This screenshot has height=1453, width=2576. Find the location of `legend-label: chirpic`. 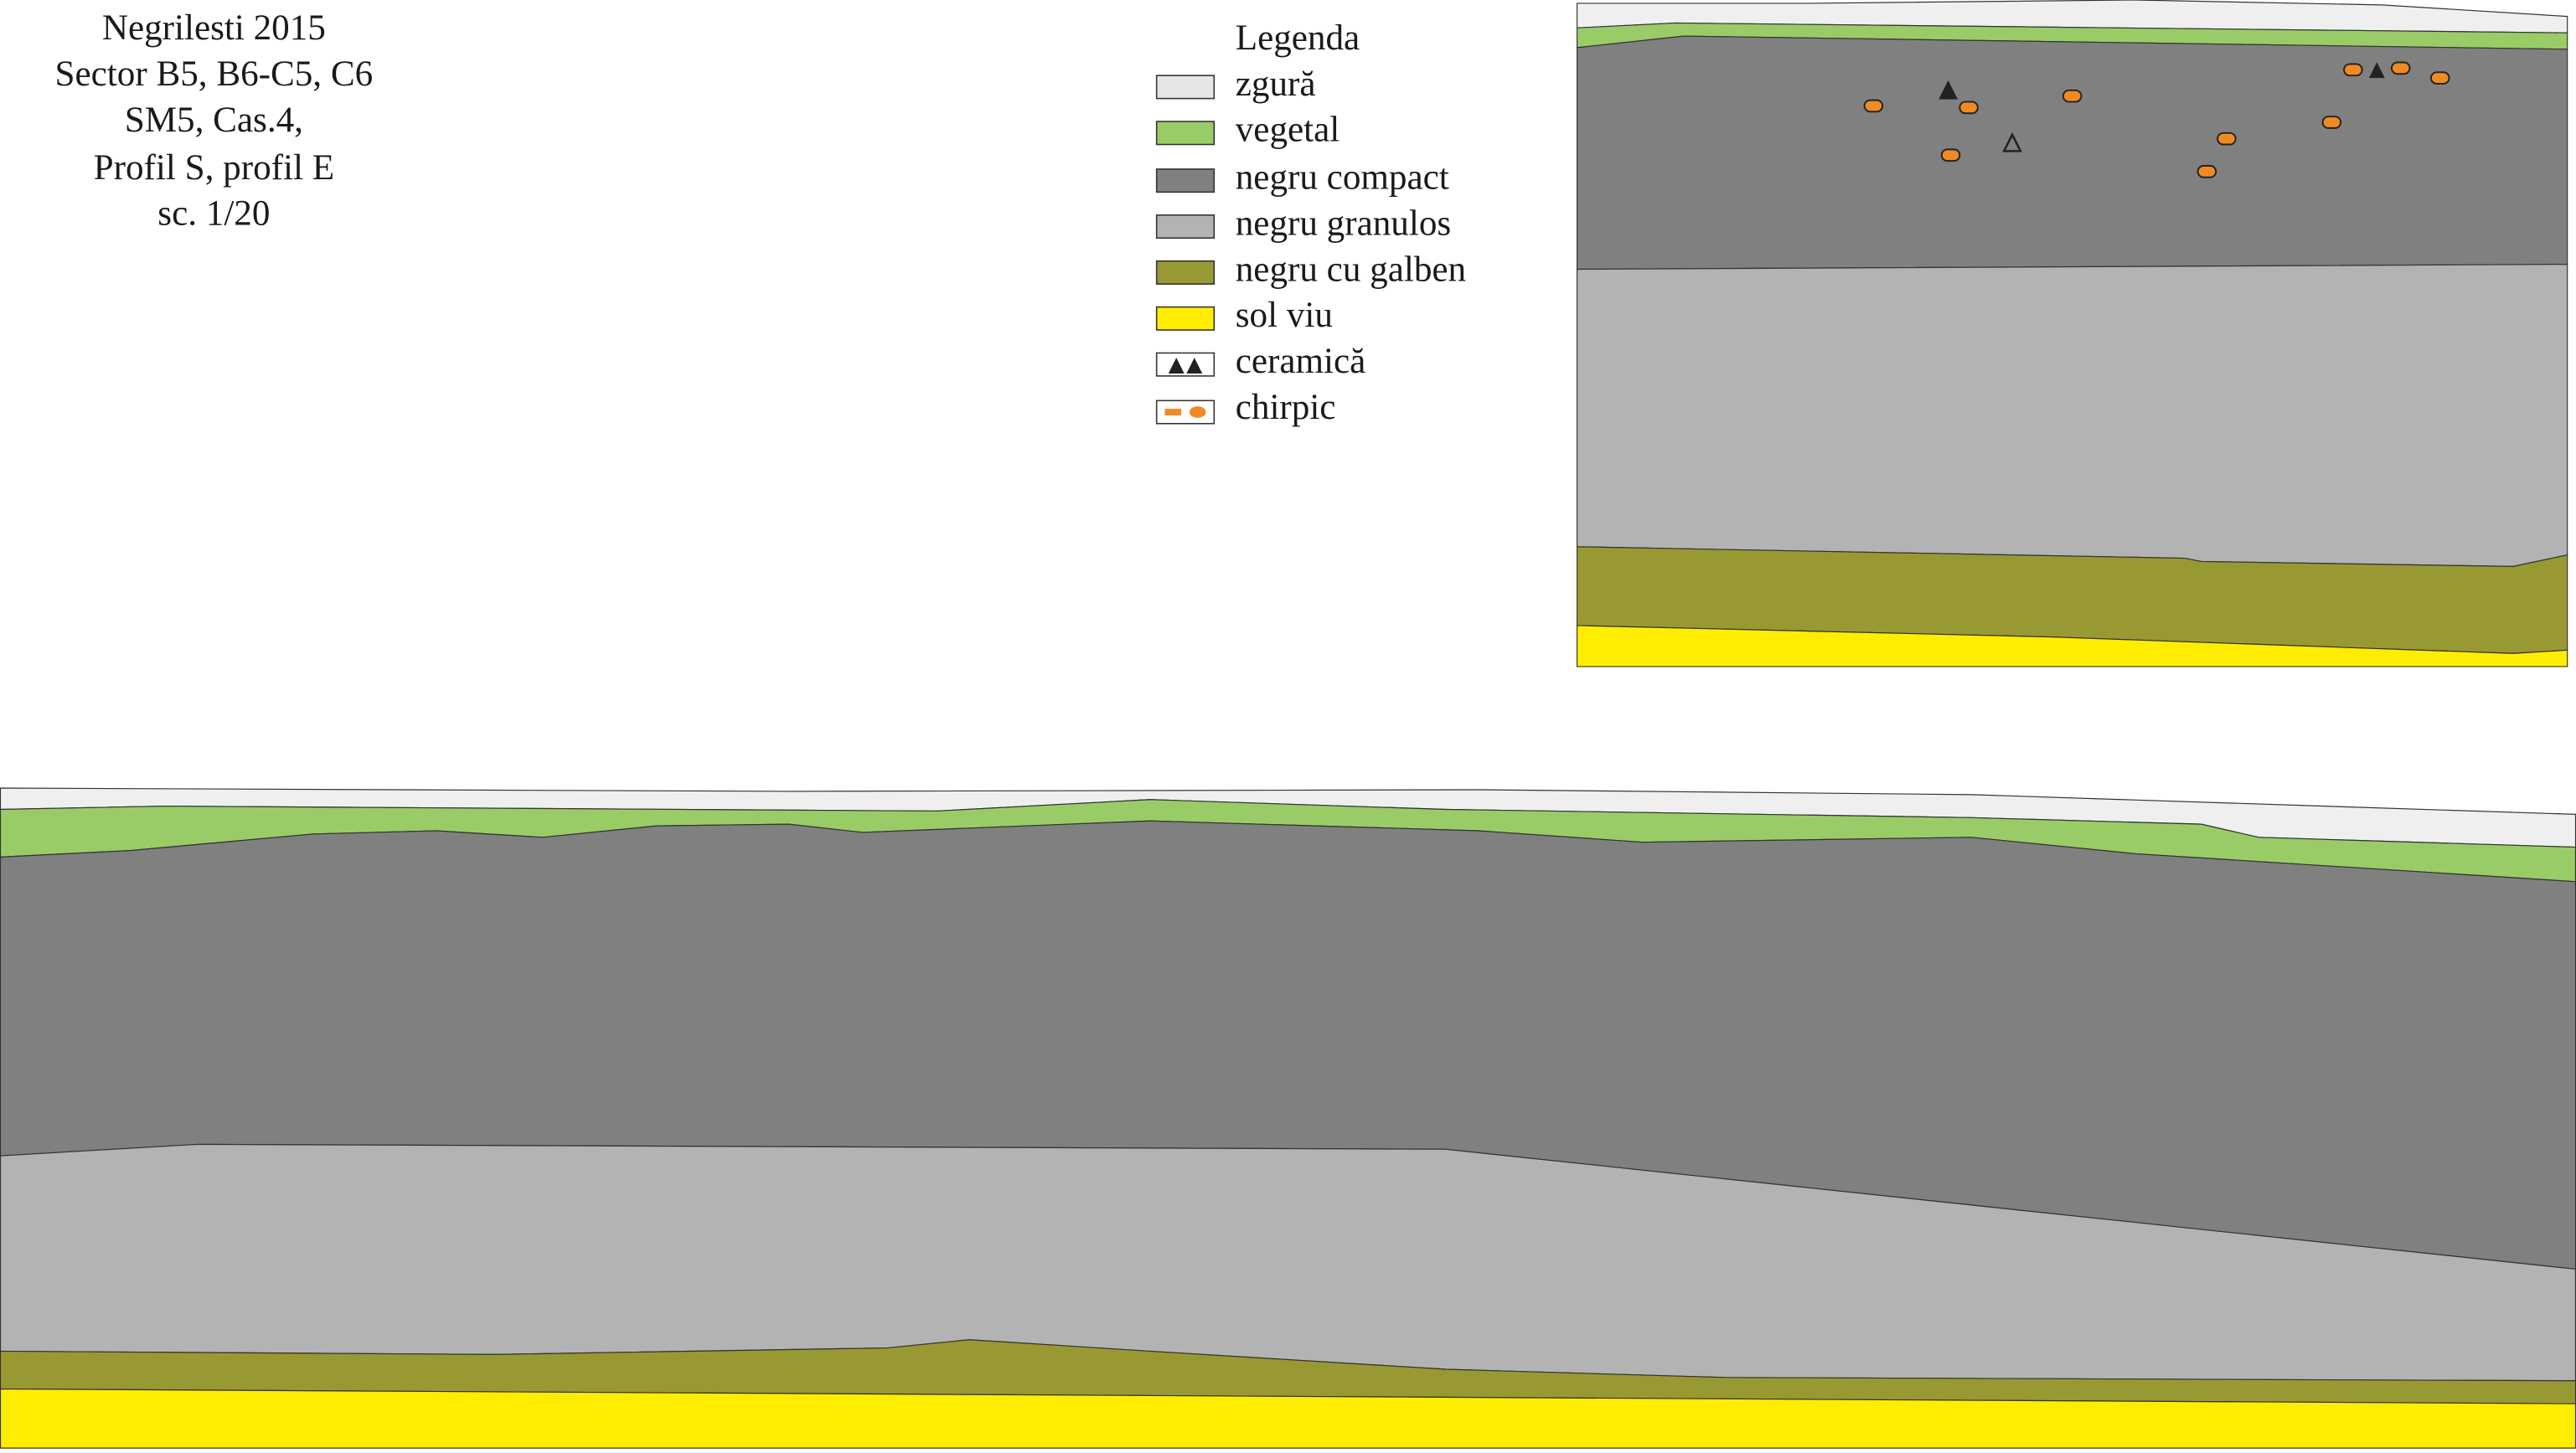

legend-label: chirpic is located at coordinates (1286, 408).